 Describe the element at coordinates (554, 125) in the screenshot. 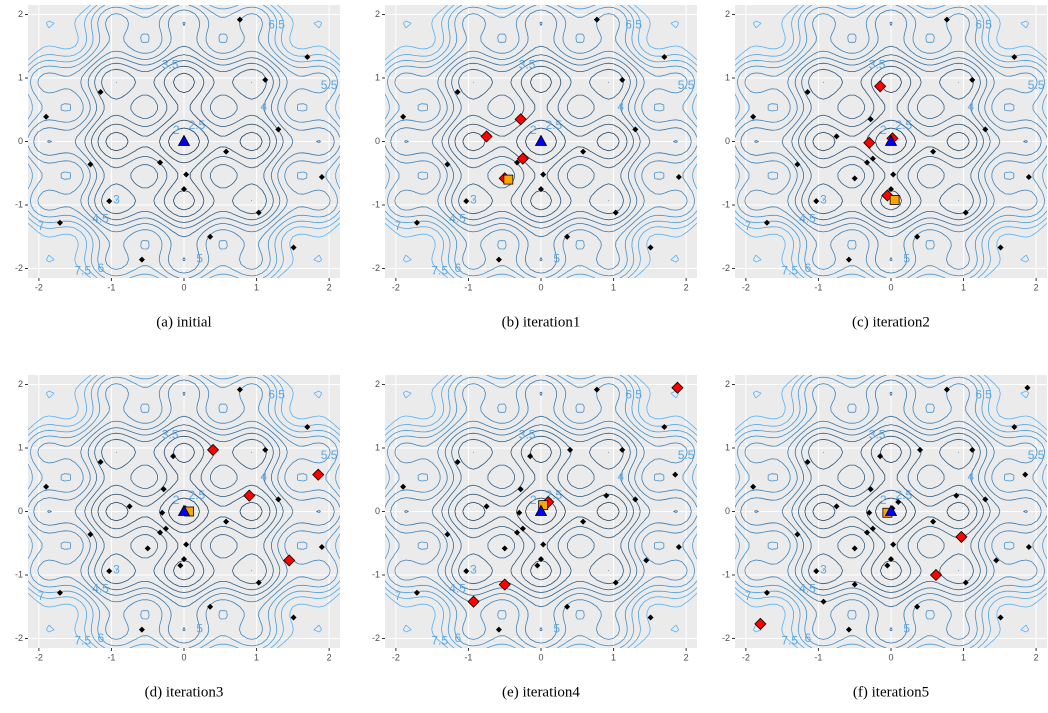

I see `contour-label: 2.5` at that location.